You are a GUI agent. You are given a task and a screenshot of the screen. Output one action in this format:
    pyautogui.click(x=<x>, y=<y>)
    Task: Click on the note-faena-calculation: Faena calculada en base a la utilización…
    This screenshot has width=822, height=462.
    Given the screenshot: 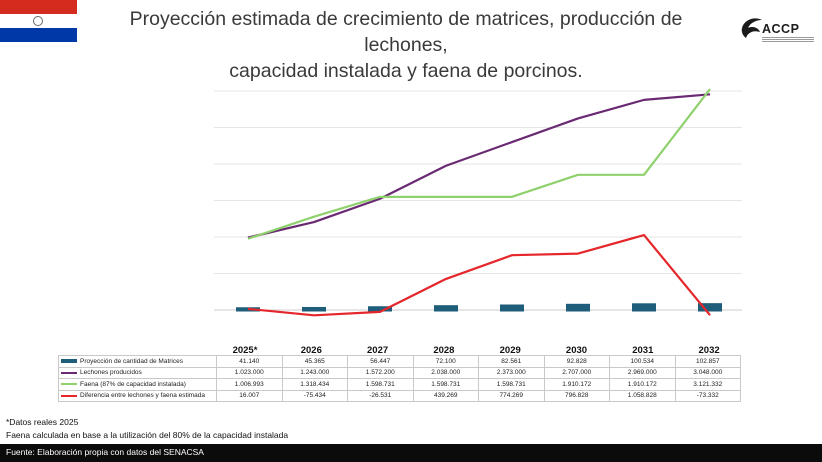 What is the action you would take?
    pyautogui.click(x=147, y=435)
    